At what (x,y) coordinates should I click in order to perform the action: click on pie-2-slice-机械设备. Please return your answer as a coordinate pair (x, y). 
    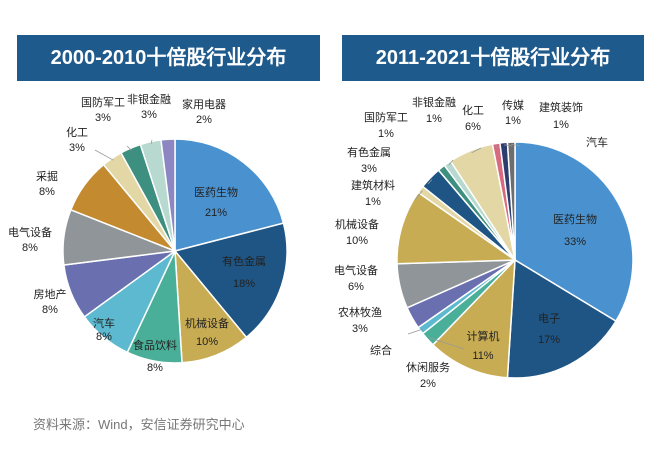
    Looking at the image, I should click on (457, 228).